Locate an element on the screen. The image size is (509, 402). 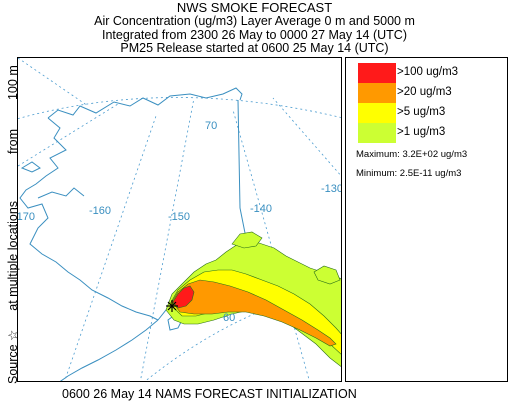
label-lon-150: -150 is located at coordinates (179, 217).